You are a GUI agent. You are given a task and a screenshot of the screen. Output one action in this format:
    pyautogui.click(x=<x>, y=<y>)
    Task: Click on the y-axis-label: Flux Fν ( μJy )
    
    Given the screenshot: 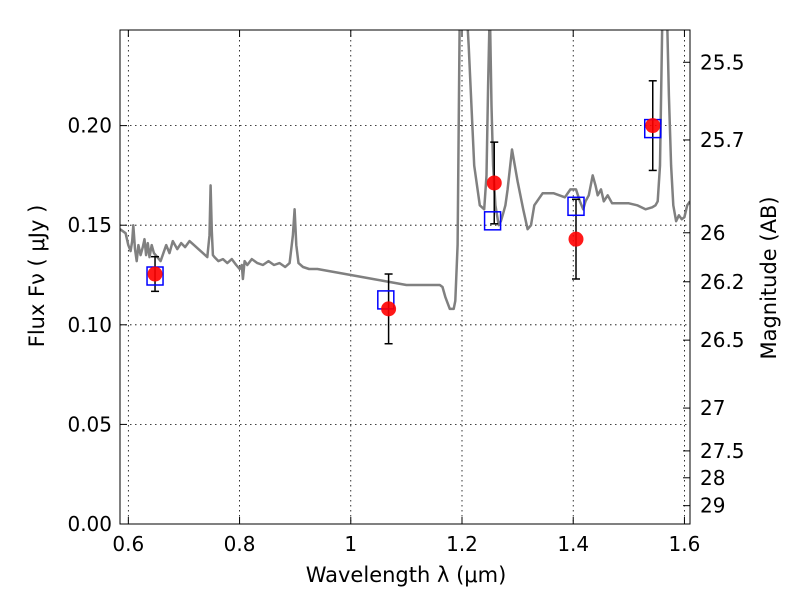 What is the action you would take?
    pyautogui.click(x=37, y=276)
    